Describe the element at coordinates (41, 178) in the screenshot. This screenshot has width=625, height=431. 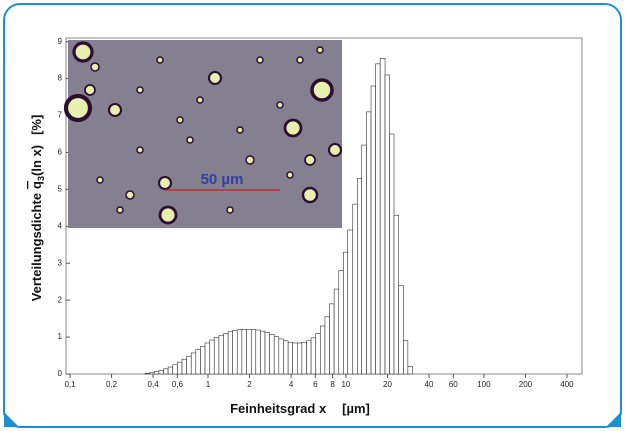
I see `y-label-subscript: 3` at that location.